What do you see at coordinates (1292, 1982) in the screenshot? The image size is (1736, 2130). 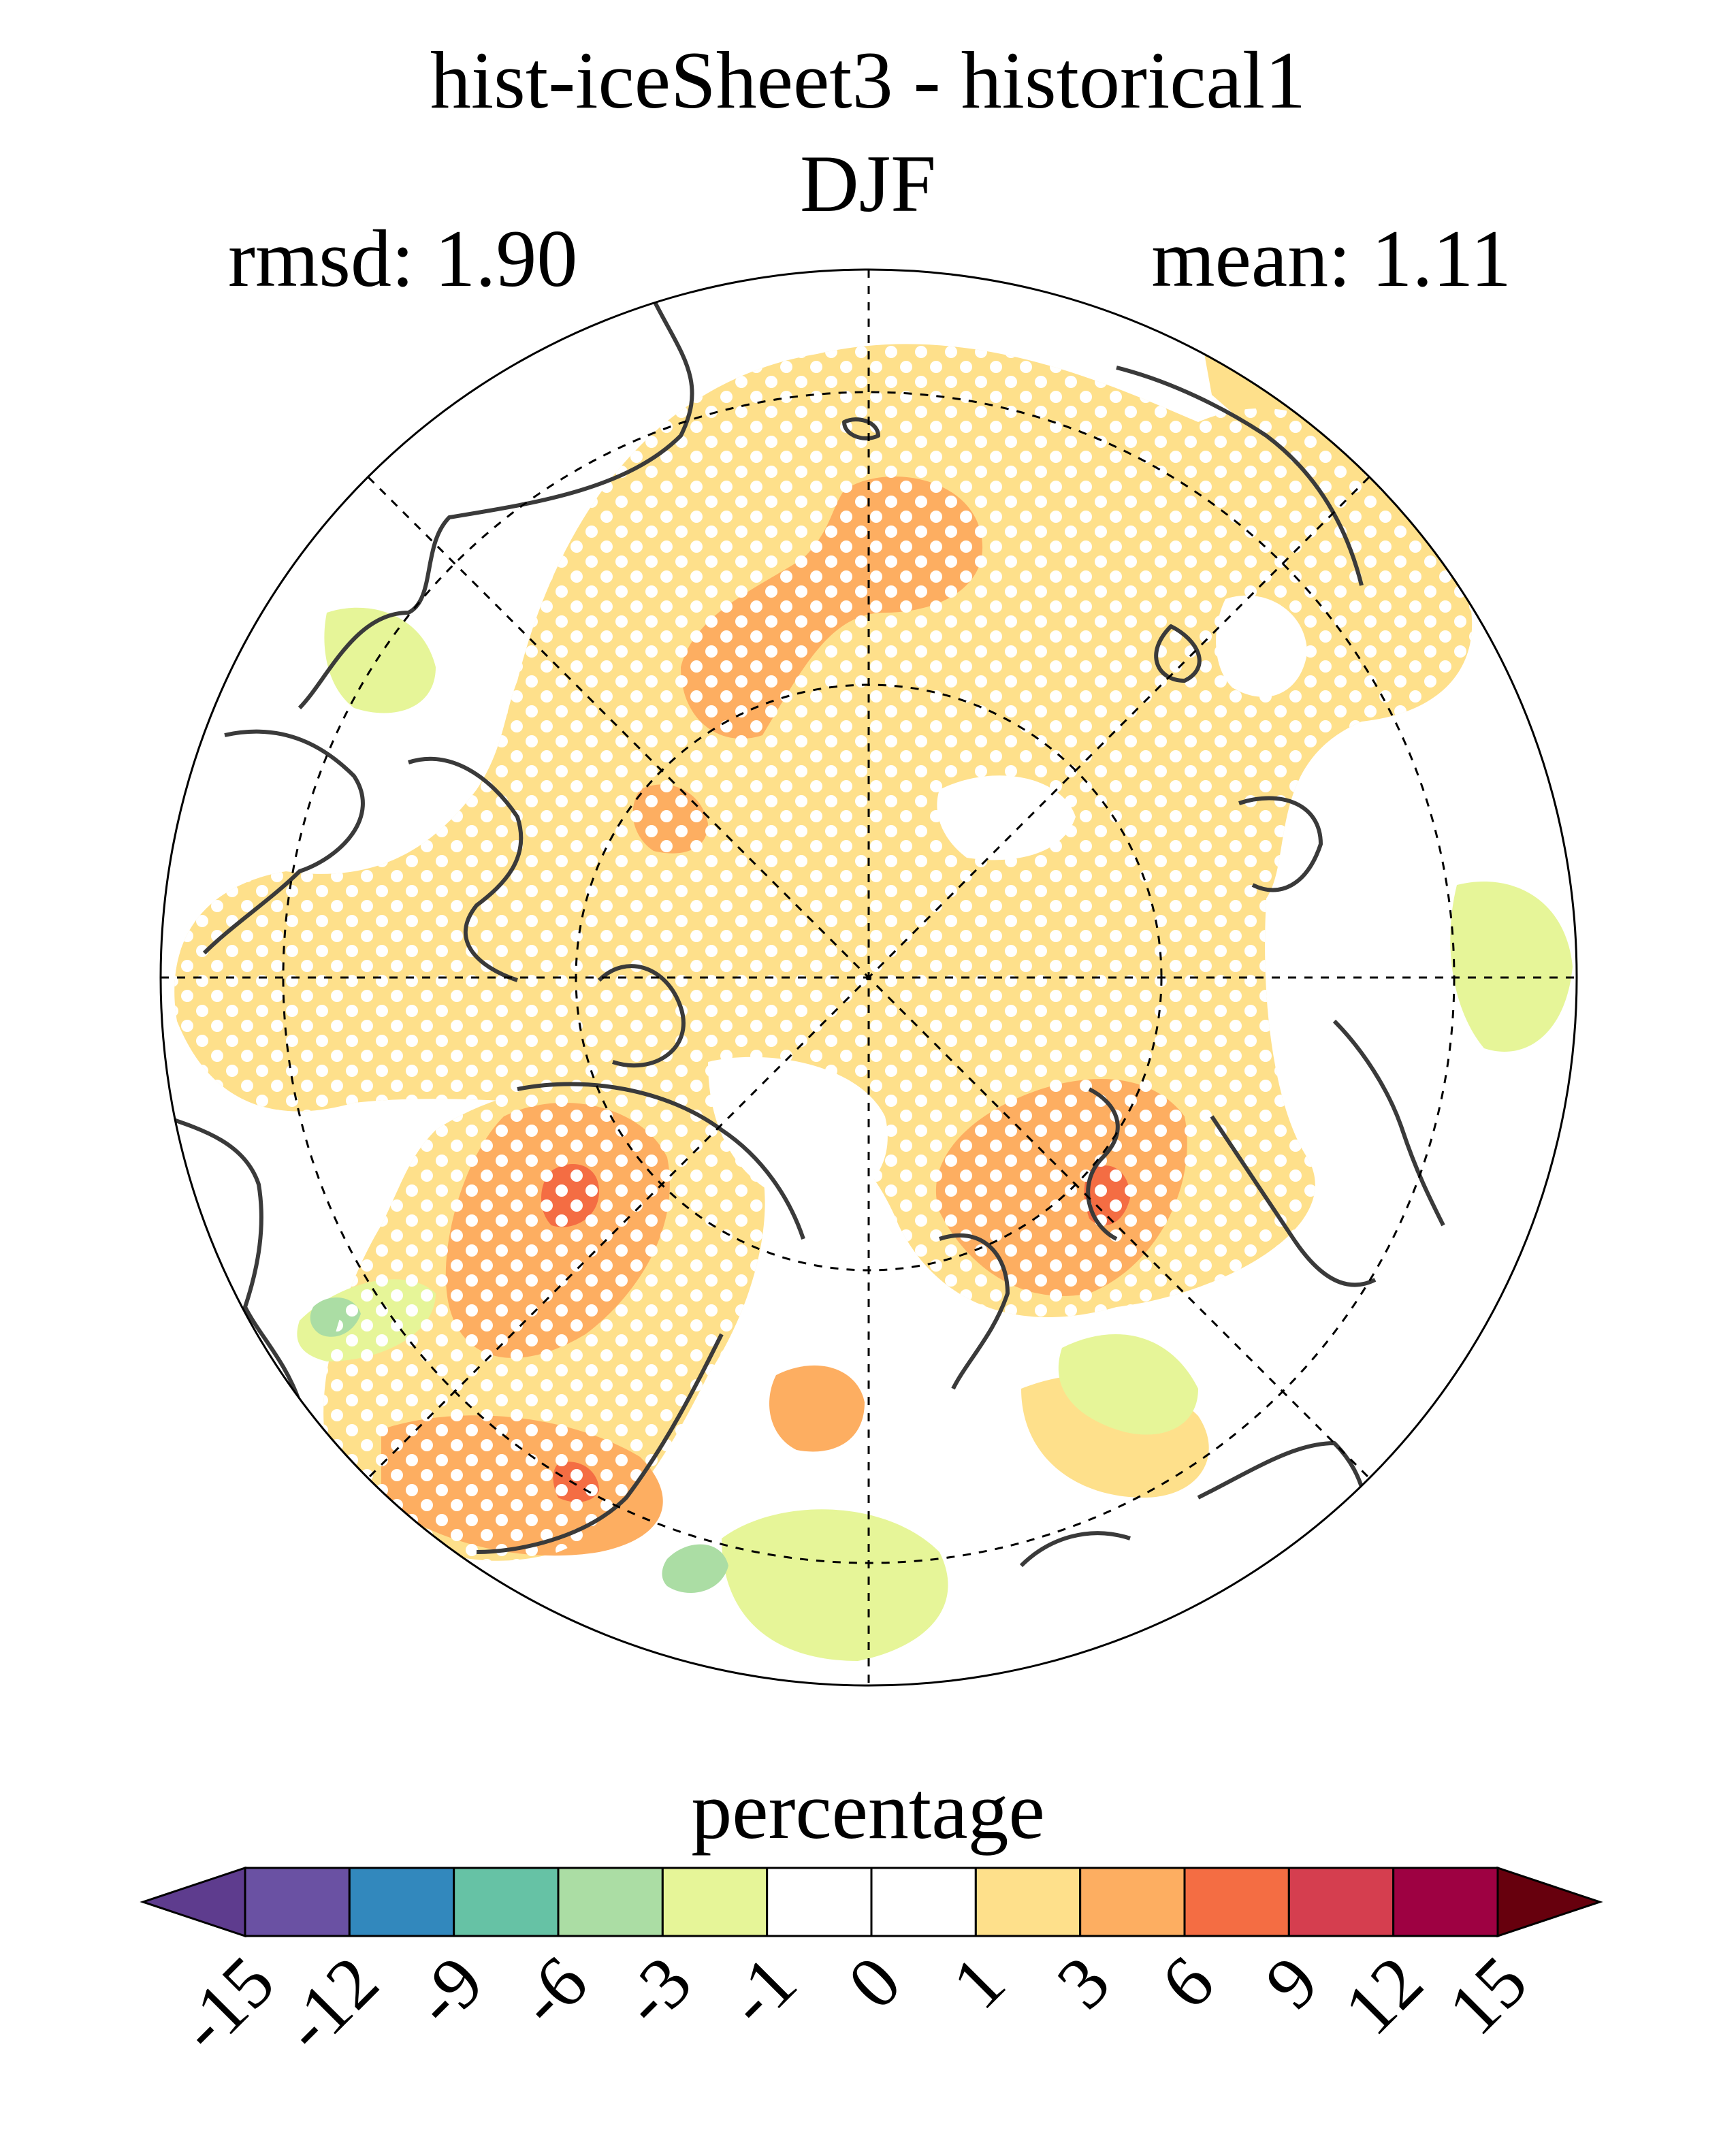 I see `colorbar-tick-label: 9` at bounding box center [1292, 1982].